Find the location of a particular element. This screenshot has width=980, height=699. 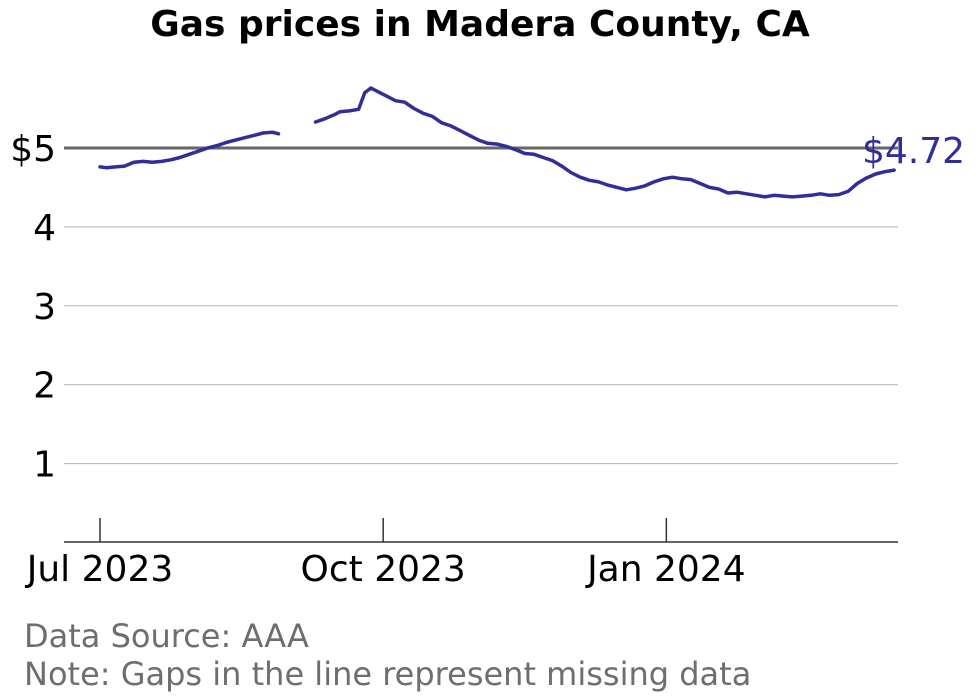

price-series is located at coordinates (497, 142).